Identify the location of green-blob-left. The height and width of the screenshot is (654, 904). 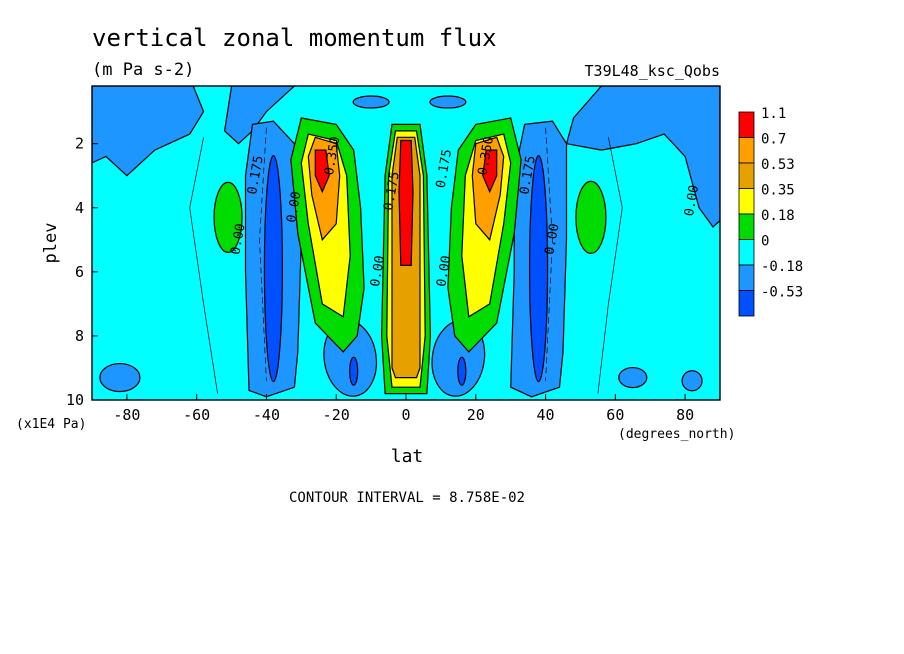
(228, 217).